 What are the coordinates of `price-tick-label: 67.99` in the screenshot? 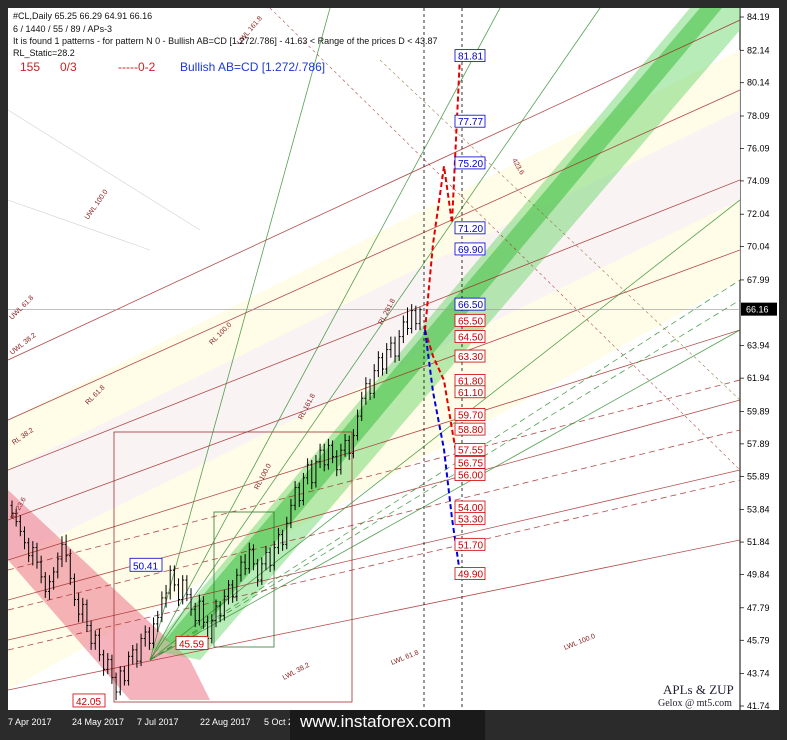 It's located at (758, 280).